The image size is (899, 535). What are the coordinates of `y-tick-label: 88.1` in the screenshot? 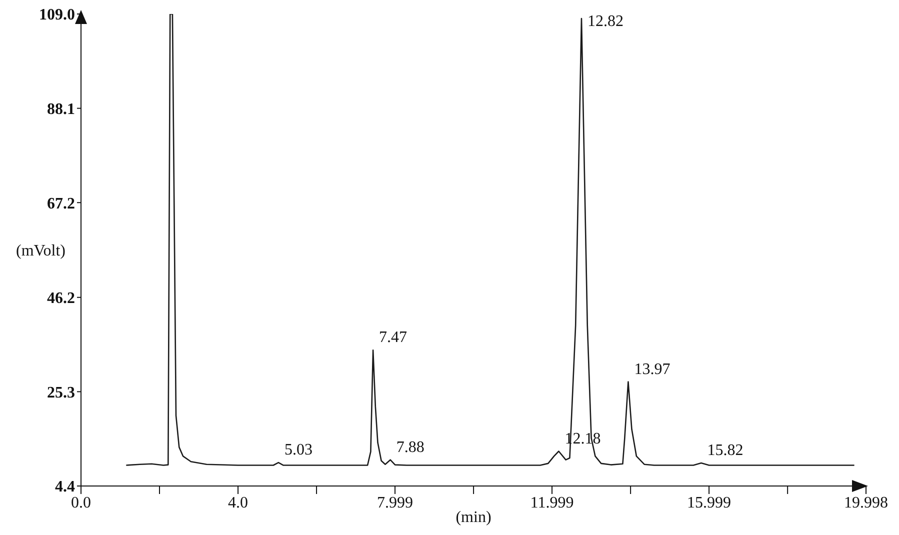 It's located at (61, 109).